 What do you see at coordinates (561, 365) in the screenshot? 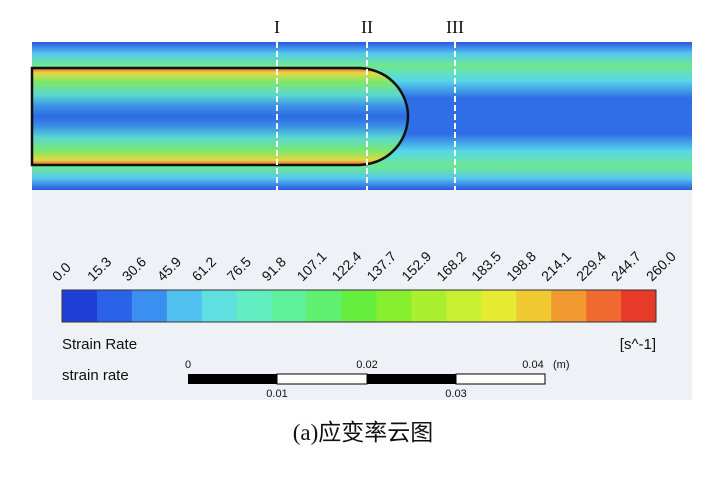
I see `scale-unit: (m)` at bounding box center [561, 365].